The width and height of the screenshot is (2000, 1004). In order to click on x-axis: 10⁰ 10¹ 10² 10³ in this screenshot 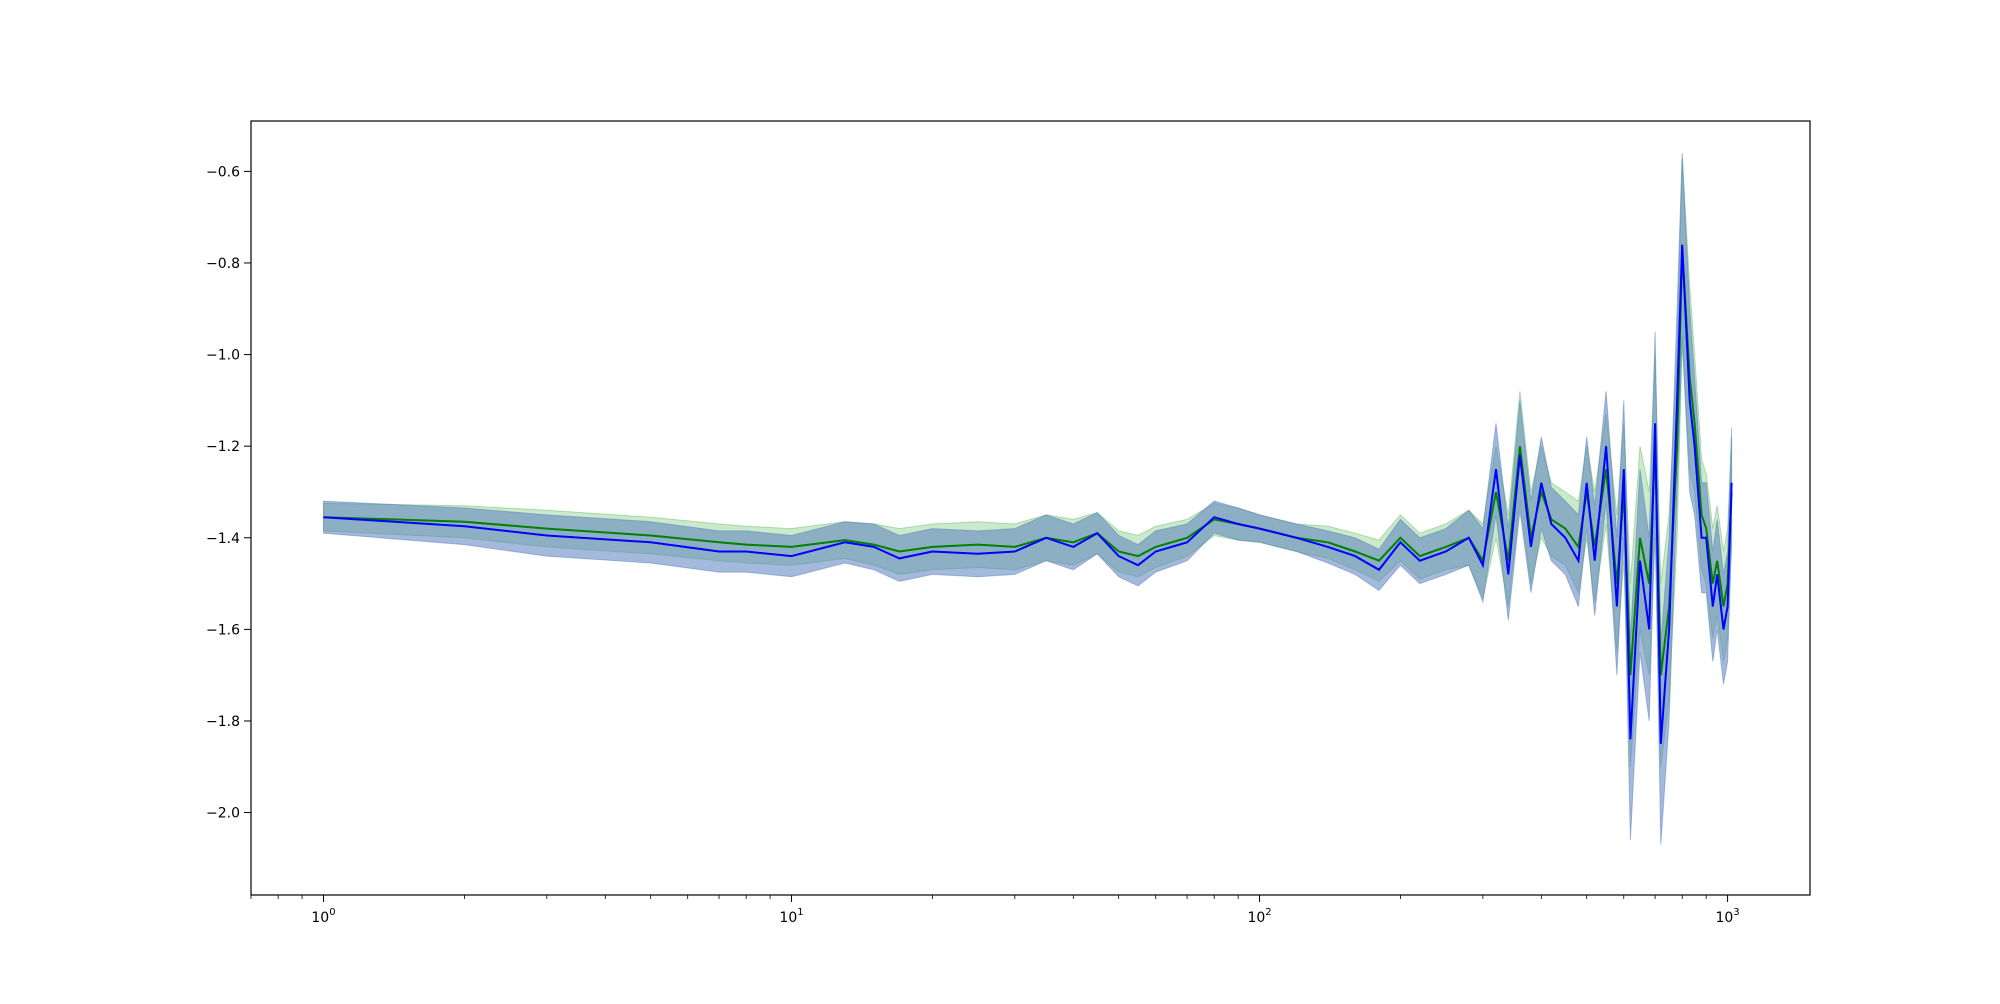, I will do `click(995, 910)`.